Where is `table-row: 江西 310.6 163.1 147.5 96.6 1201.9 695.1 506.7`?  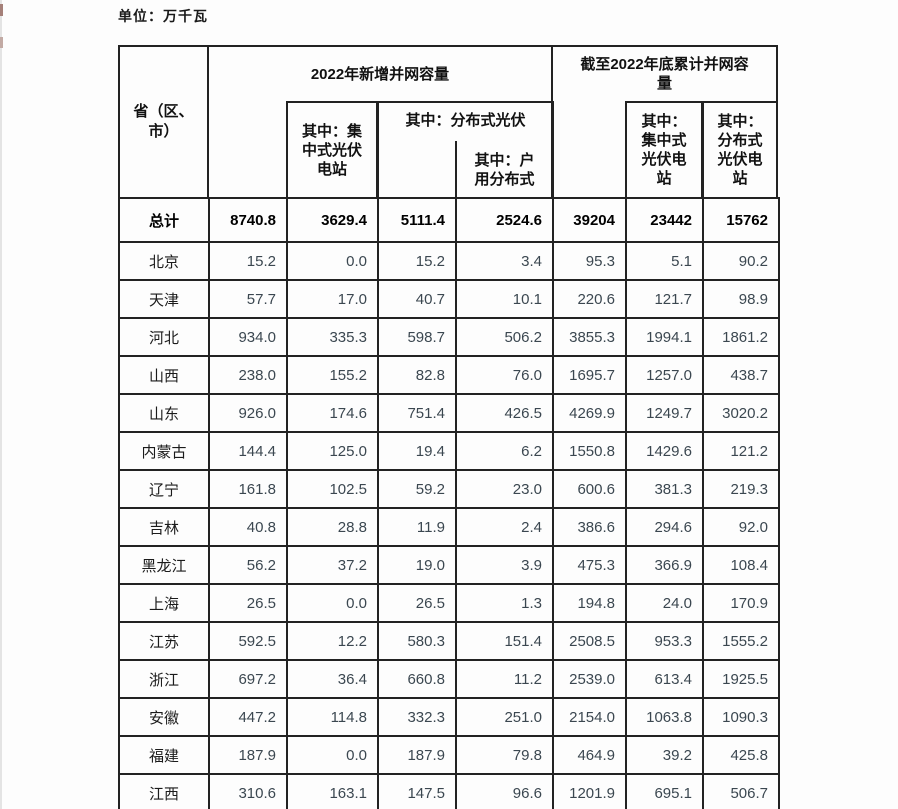 table-row: 江西 310.6 163.1 147.5 96.6 1201.9 695.1 506.7 is located at coordinates (449, 791).